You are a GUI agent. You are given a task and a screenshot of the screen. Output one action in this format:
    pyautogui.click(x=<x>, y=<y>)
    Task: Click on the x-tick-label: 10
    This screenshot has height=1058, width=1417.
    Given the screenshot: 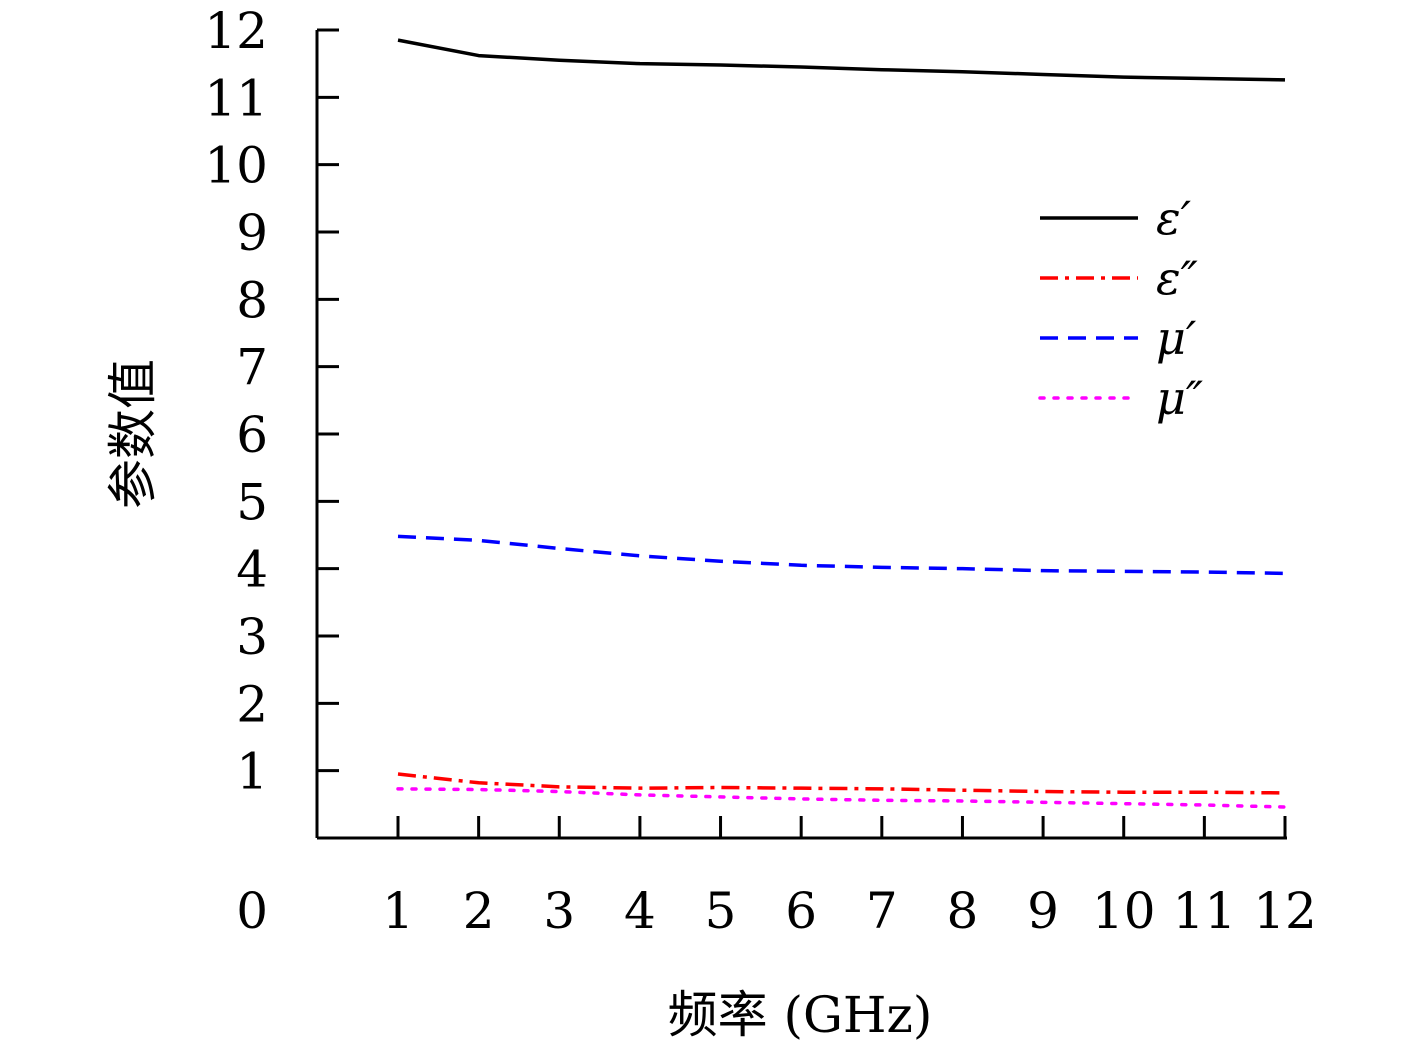 What is the action you would take?
    pyautogui.click(x=1124, y=911)
    